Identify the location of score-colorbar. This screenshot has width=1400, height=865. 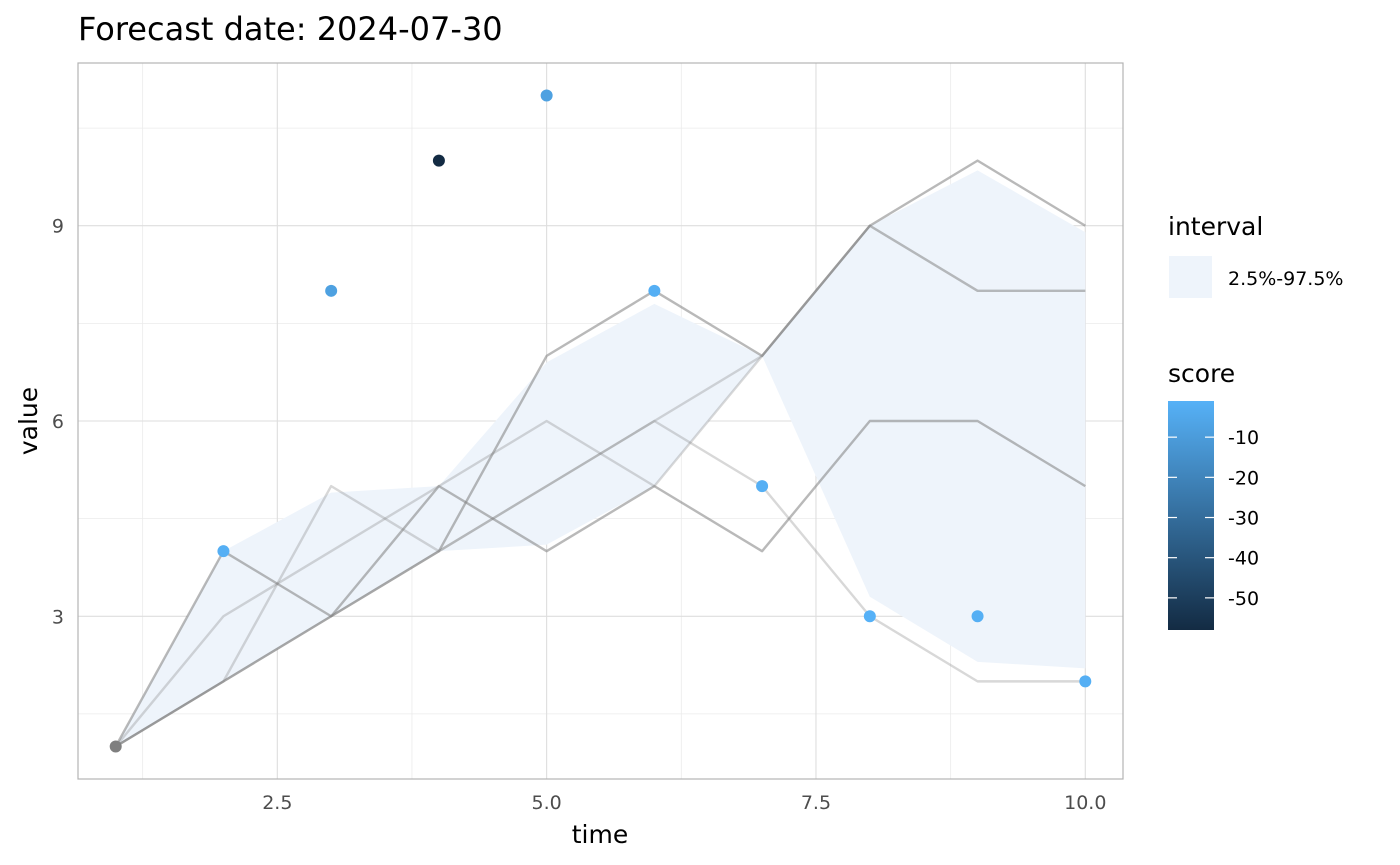
(1191, 515).